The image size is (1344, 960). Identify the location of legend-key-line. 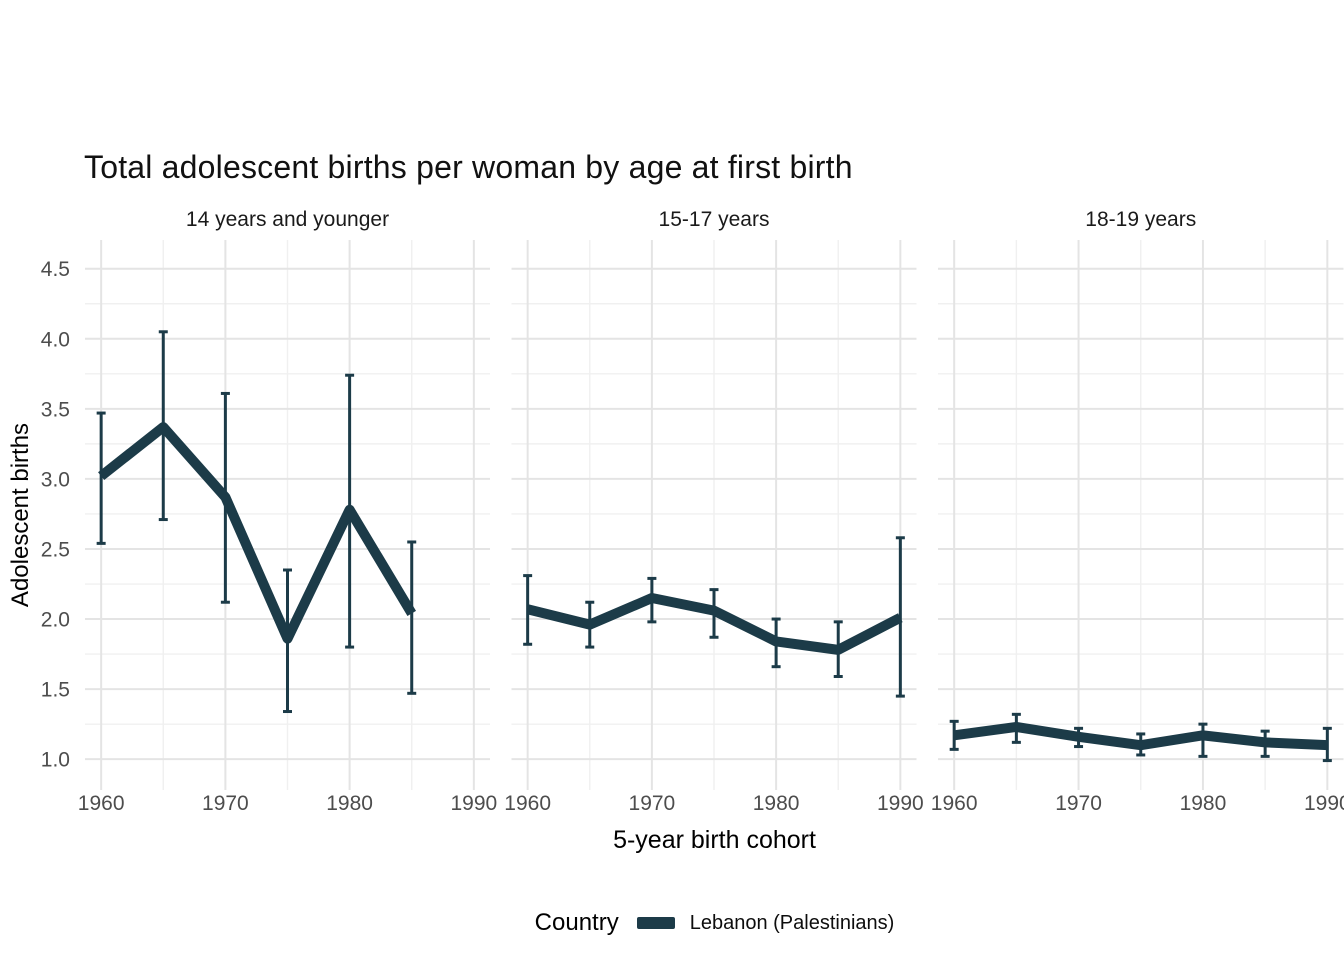
(655, 923).